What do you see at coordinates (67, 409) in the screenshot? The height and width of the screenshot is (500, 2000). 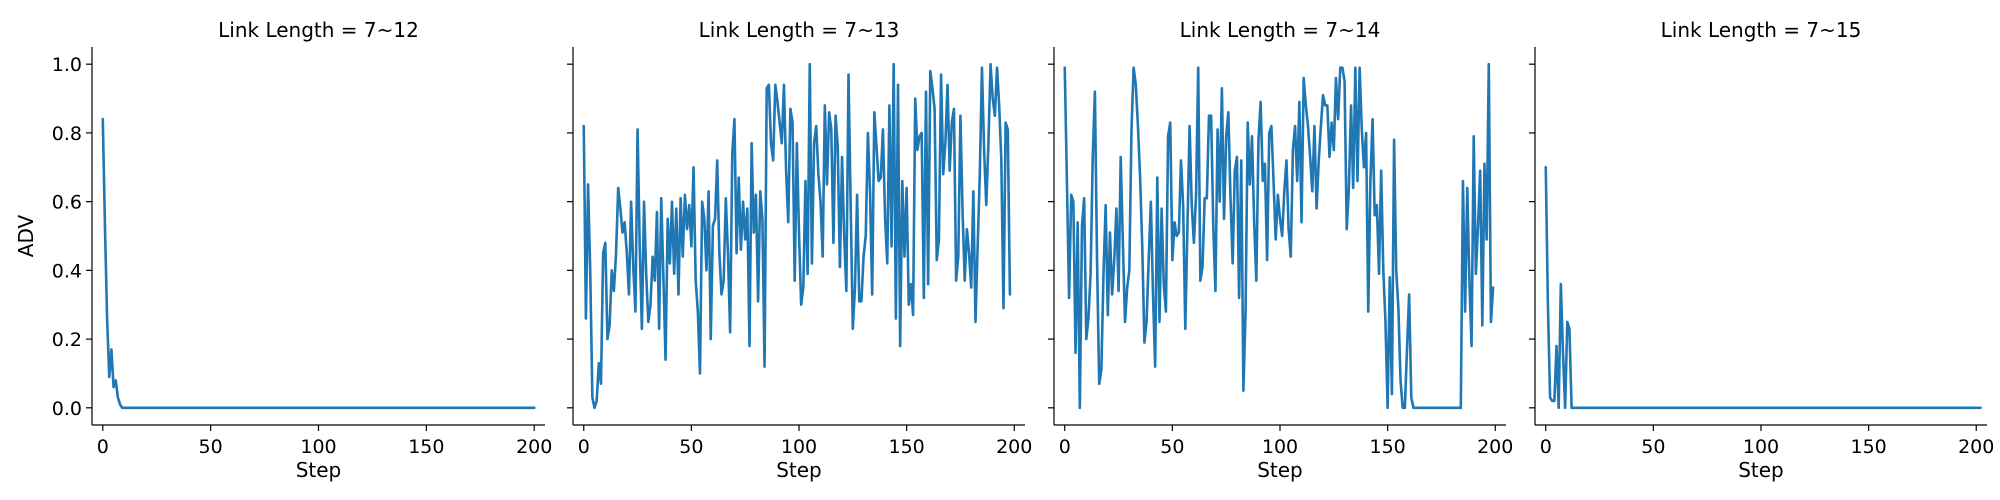 I see `y-tick-label: 0.0` at bounding box center [67, 409].